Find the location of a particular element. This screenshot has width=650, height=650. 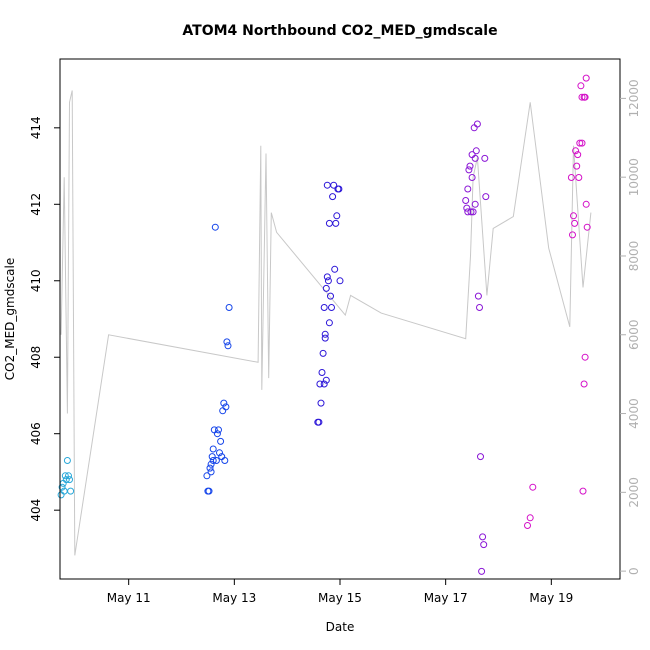

x-tick-label: May 17 is located at coordinates (446, 598).